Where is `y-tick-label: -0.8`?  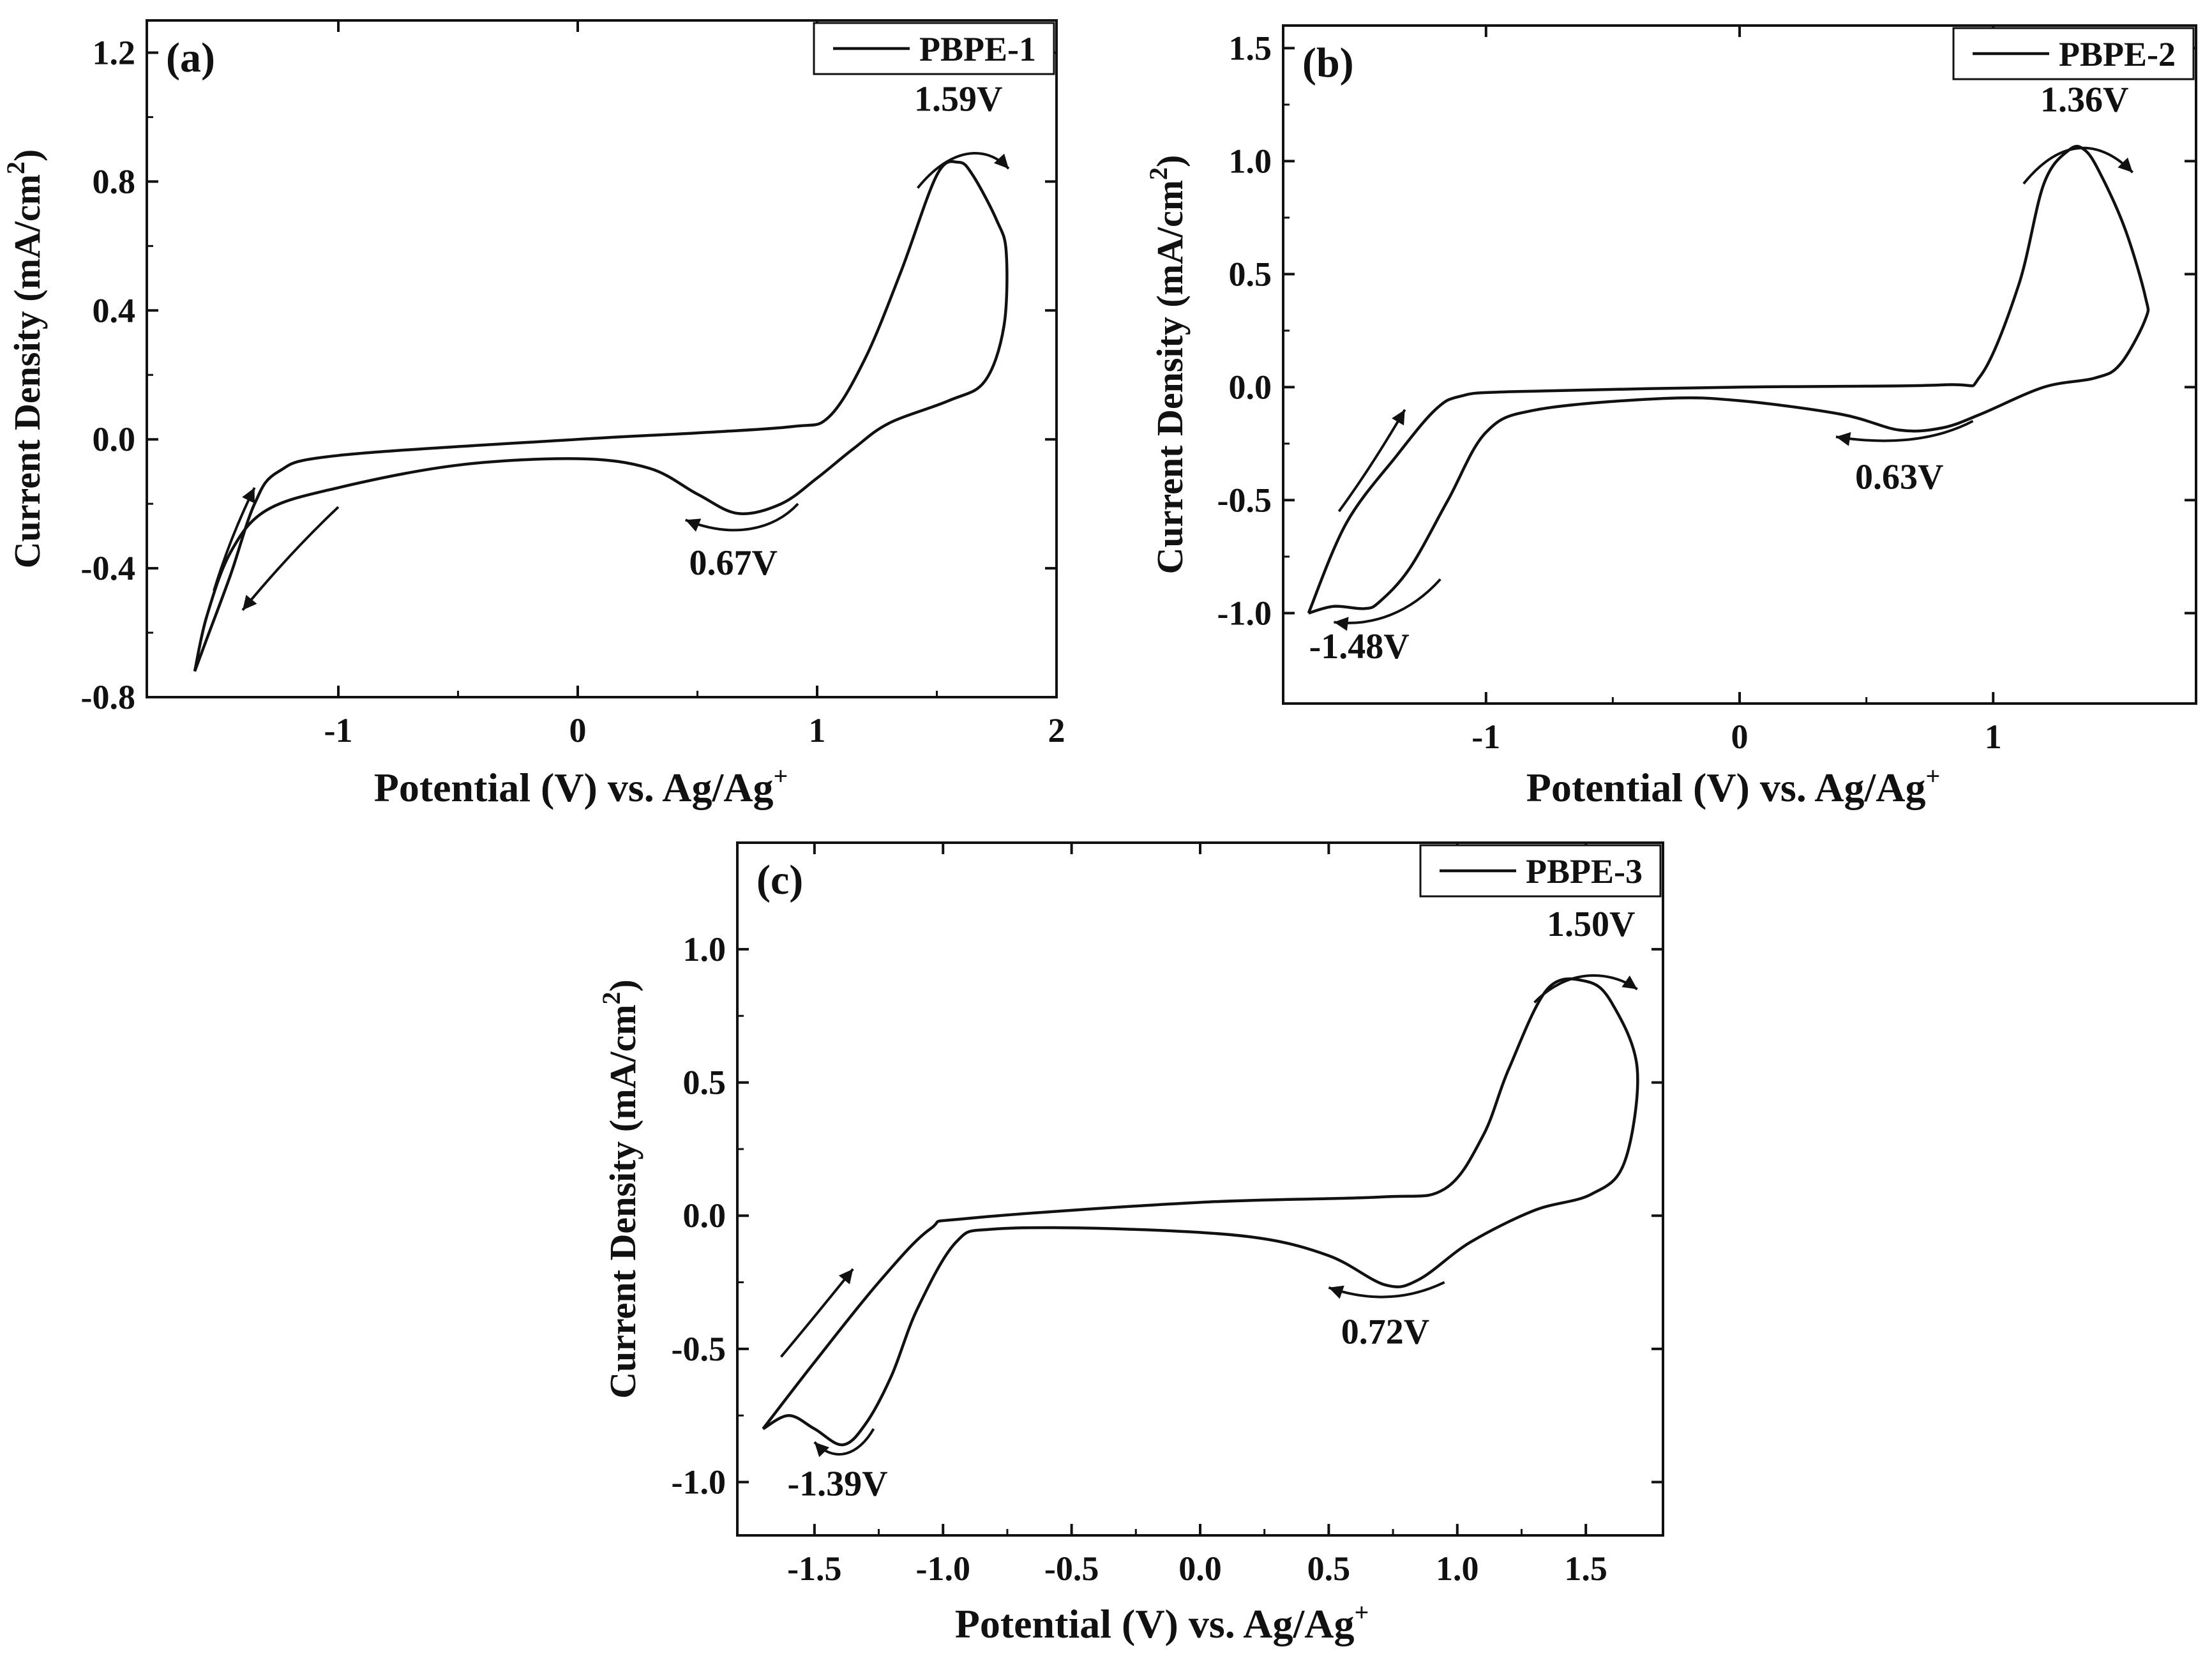
y-tick-label: -0.8 is located at coordinates (108, 697).